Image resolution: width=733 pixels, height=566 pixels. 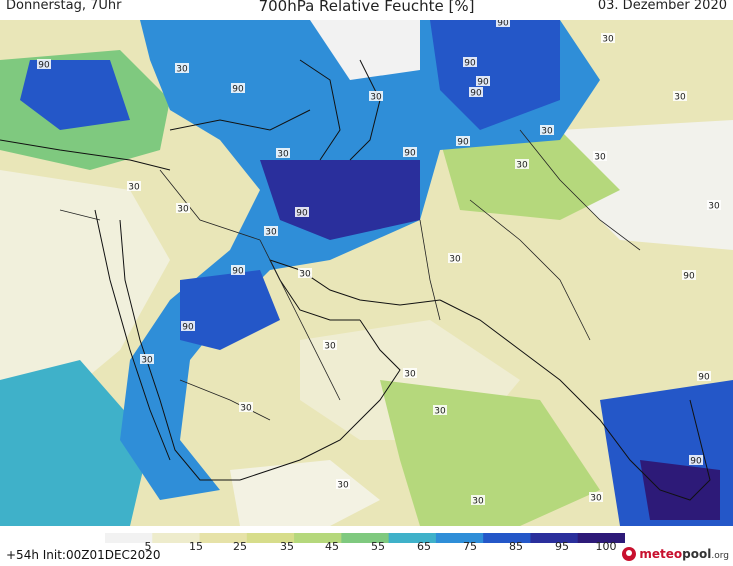 What do you see at coordinates (661, 554) in the screenshot?
I see `logo-text-a: meteo` at bounding box center [661, 554].